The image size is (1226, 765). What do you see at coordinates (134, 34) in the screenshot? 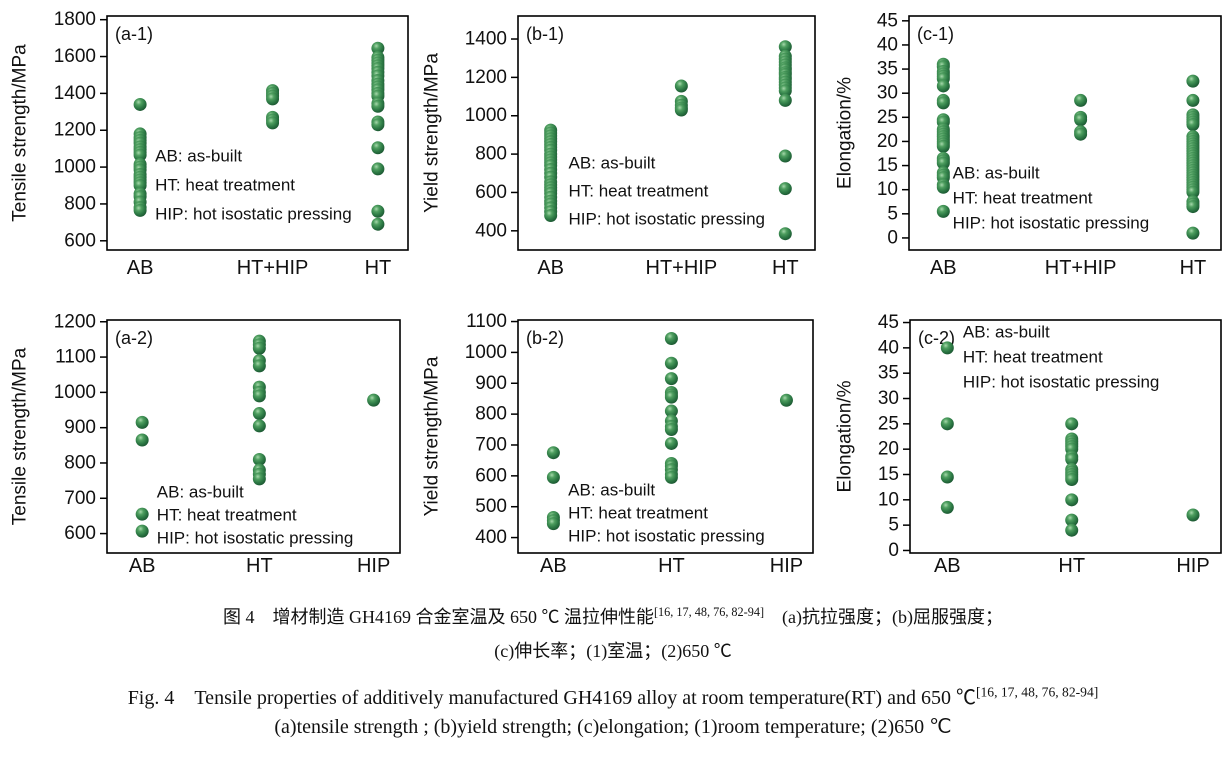
I see `subplot-tag: (a-1)` at bounding box center [134, 34].